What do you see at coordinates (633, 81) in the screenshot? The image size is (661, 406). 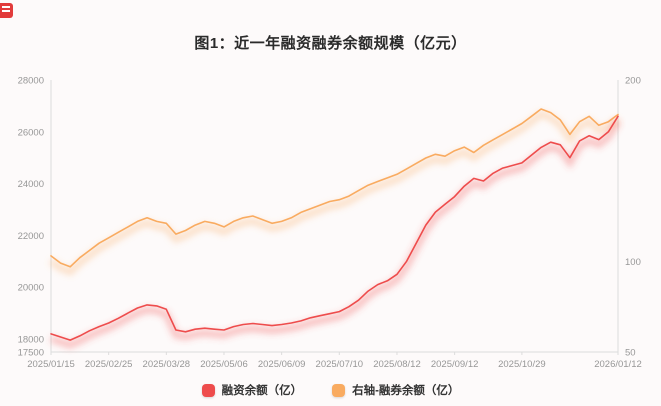 I see `right-axis-tick-label: 200` at bounding box center [633, 81].